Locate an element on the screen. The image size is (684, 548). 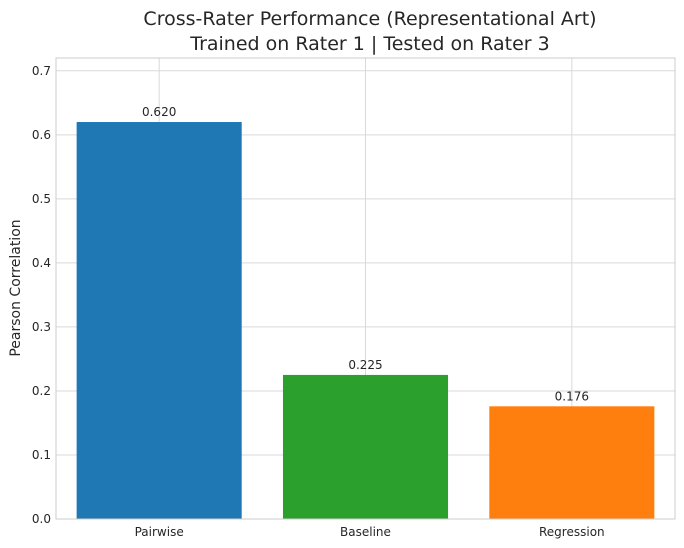
y-tick-labels: 0.0 0.1 0.2 0.3 0.4 0.5 0.6 0.7 is located at coordinates (41, 295).